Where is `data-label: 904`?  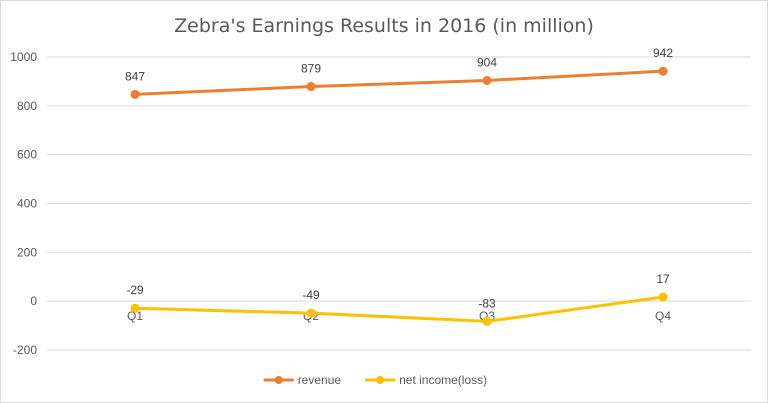 data-label: 904 is located at coordinates (487, 62).